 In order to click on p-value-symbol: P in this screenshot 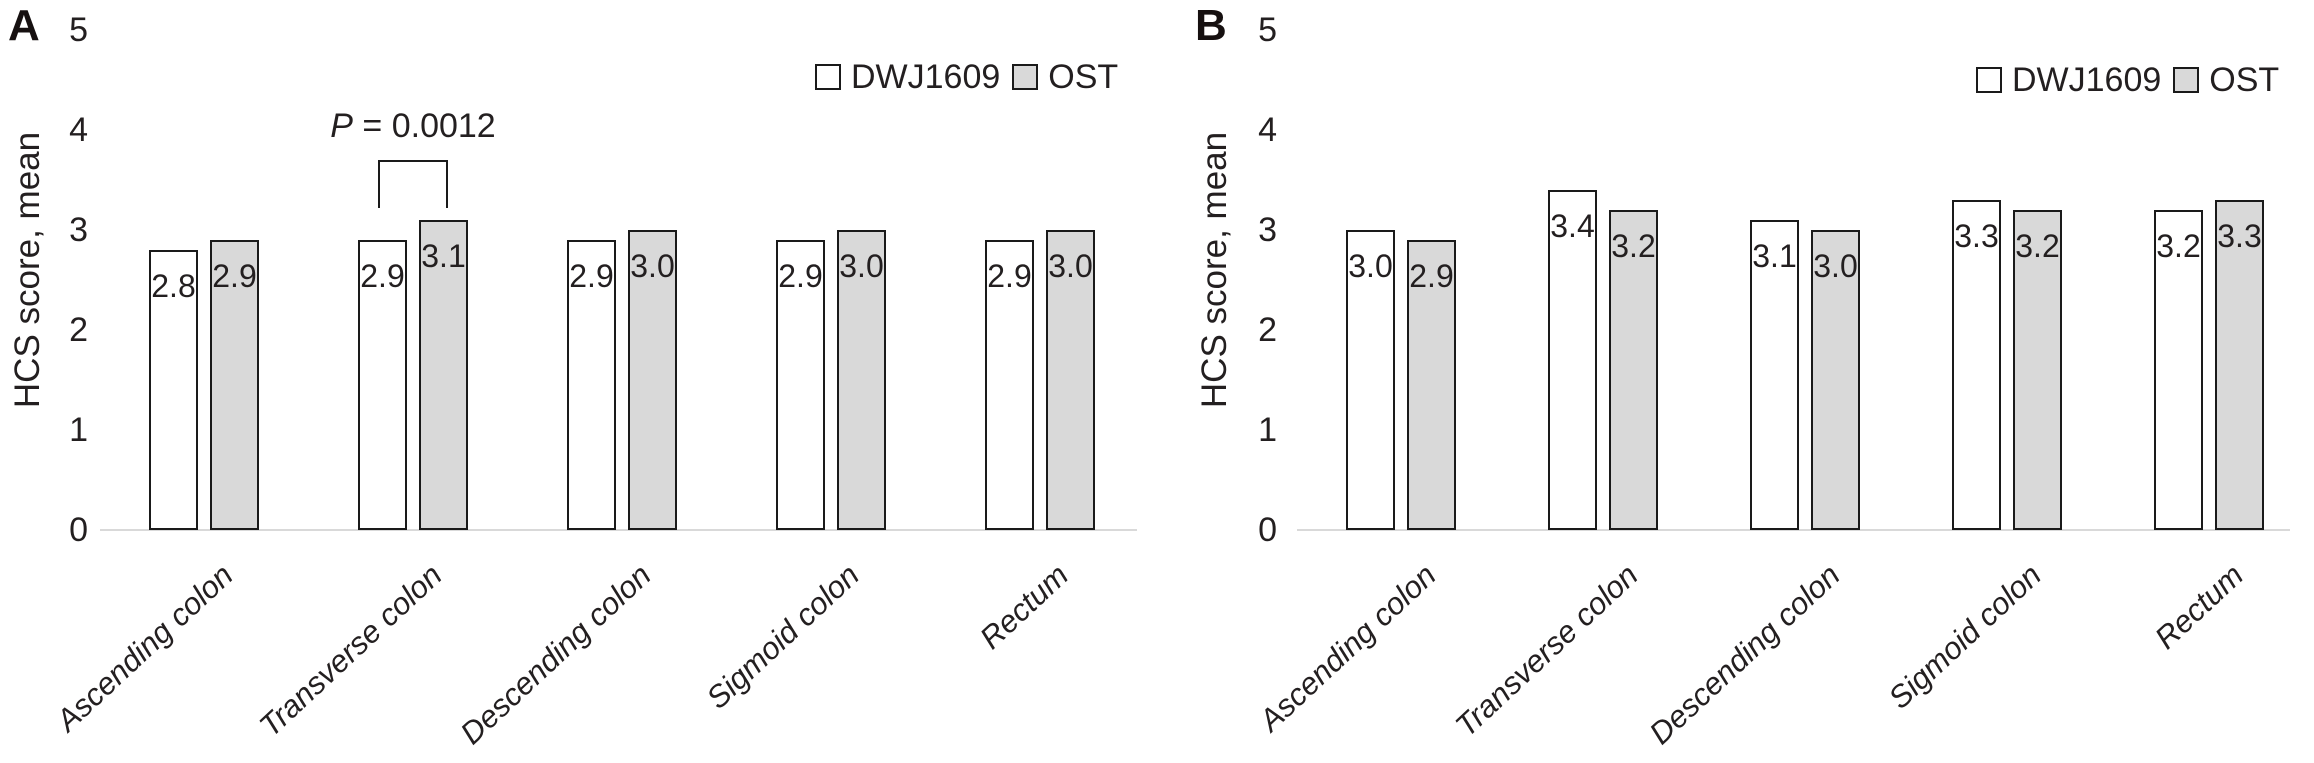, I will do `click(341, 126)`.